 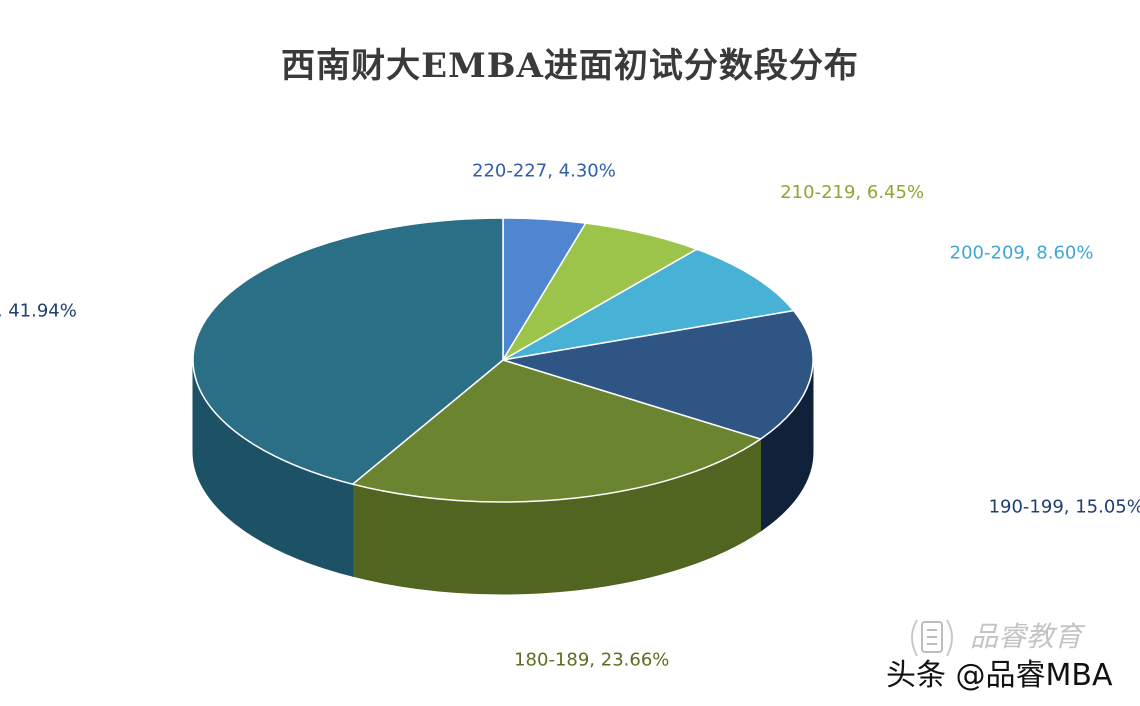 I want to click on data-label-5: 170-179, 41.94%, so click(x=38, y=311).